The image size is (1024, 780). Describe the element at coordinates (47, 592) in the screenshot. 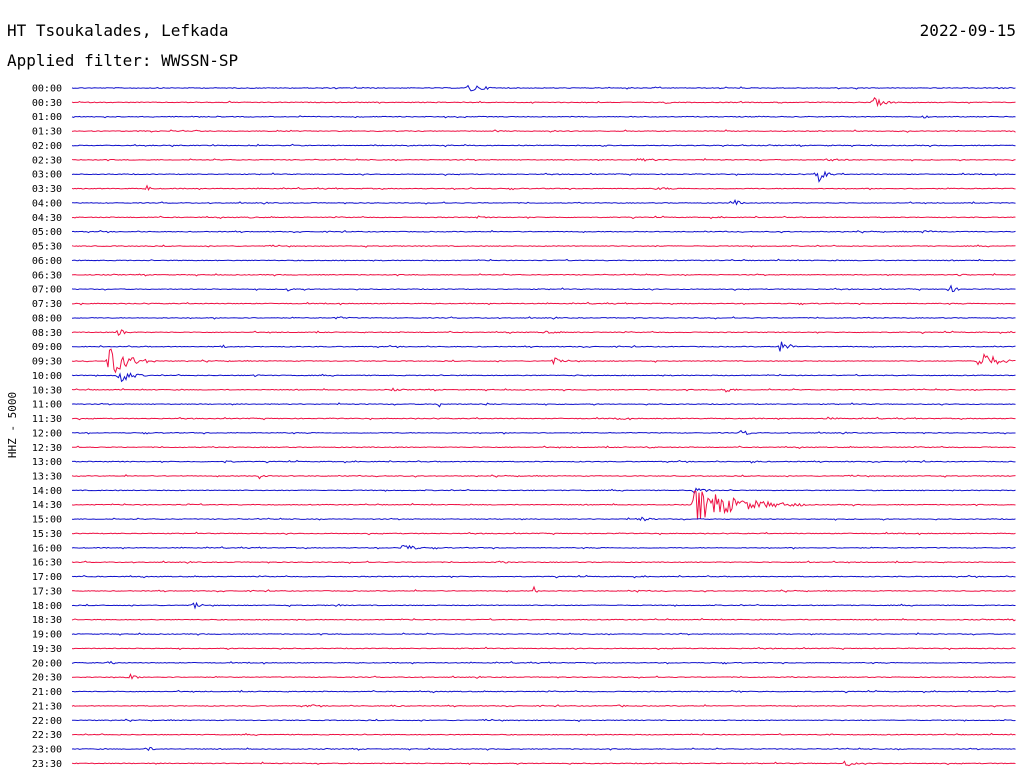

I see `row-time-label: 17:30` at that location.